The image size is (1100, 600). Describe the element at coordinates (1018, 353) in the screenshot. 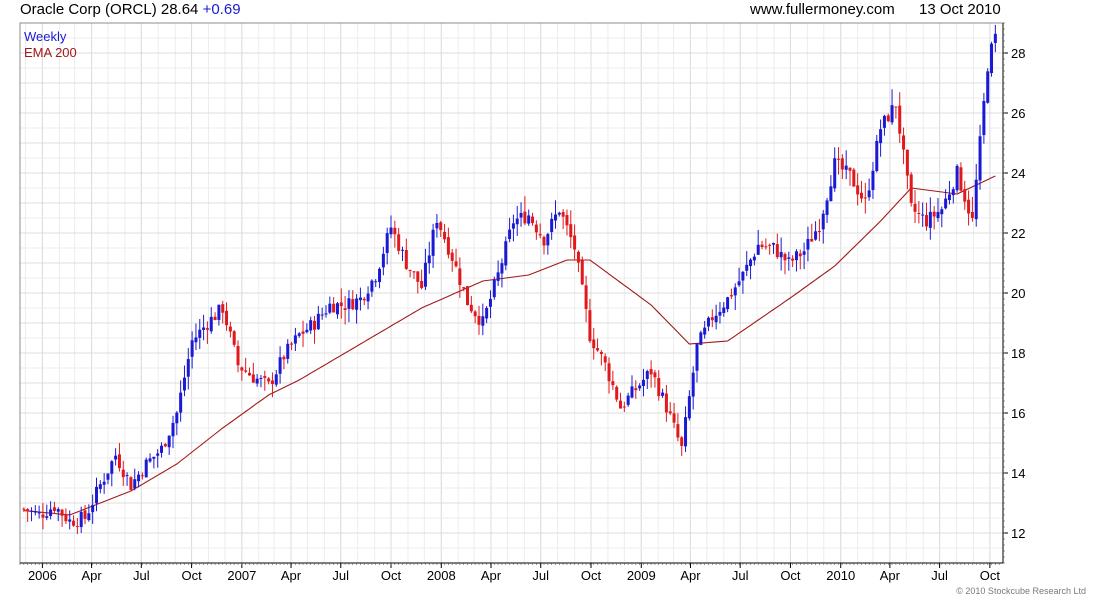

I see `y-tick-label: 18` at that location.